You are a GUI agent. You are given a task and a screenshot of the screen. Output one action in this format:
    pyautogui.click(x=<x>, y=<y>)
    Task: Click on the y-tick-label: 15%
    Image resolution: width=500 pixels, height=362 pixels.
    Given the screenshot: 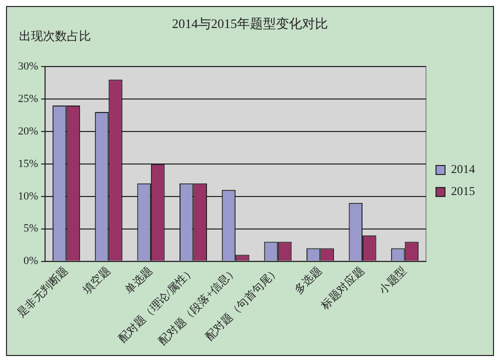 What is the action you would take?
    pyautogui.click(x=28, y=164)
    